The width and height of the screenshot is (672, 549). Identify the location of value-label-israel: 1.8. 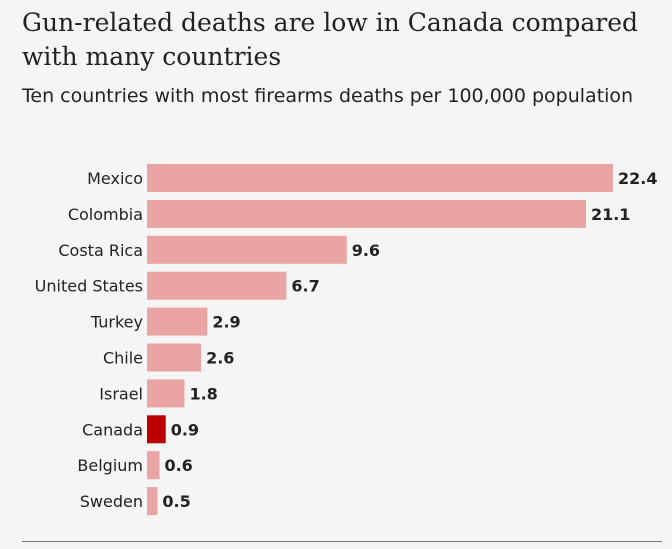
(203, 393).